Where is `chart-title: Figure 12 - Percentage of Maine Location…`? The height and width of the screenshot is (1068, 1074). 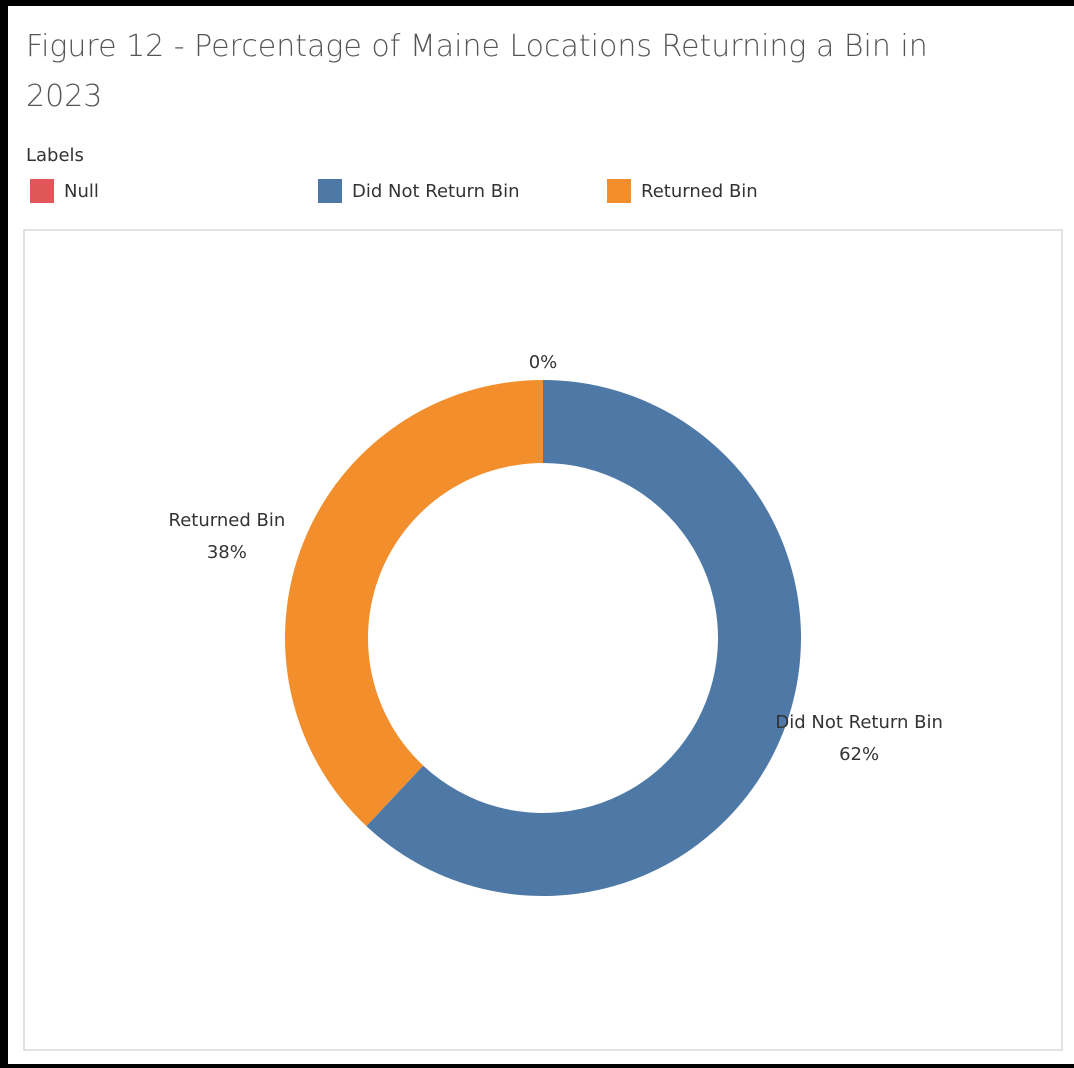
chart-title: Figure 12 - Percentage of Maine Location… is located at coordinates (477, 71).